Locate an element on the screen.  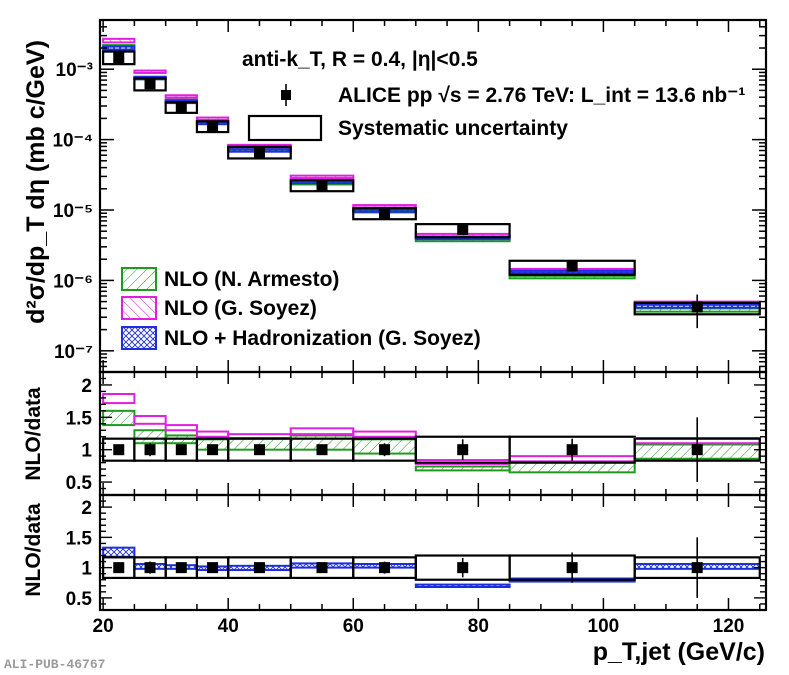
x-tick-label-60: 60 is located at coordinates (353, 626).